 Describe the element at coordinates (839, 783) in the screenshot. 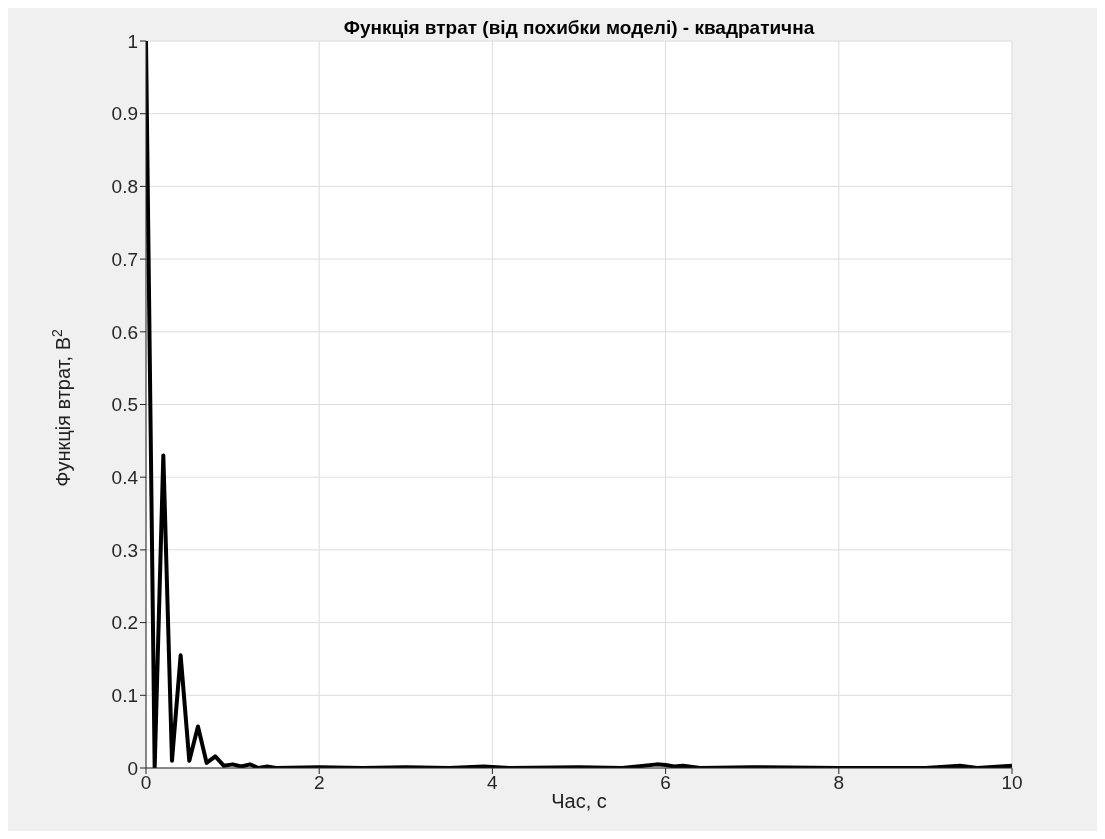

I see `x-tick-label: 8` at that location.